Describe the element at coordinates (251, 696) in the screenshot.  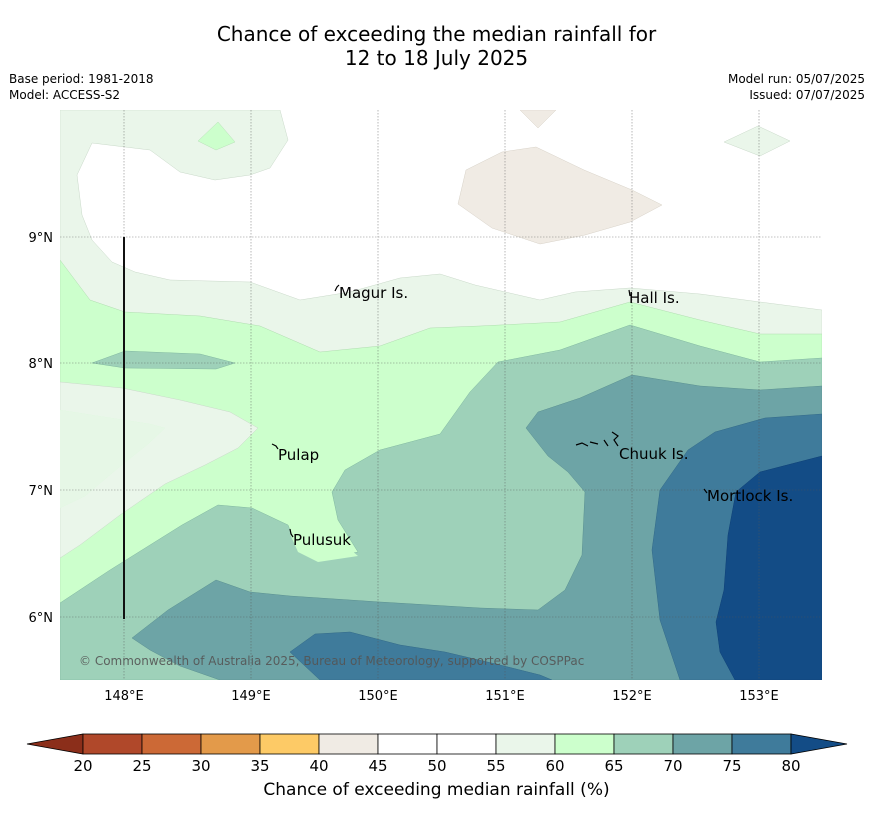
I see `lon-label-149: 149°E` at that location.